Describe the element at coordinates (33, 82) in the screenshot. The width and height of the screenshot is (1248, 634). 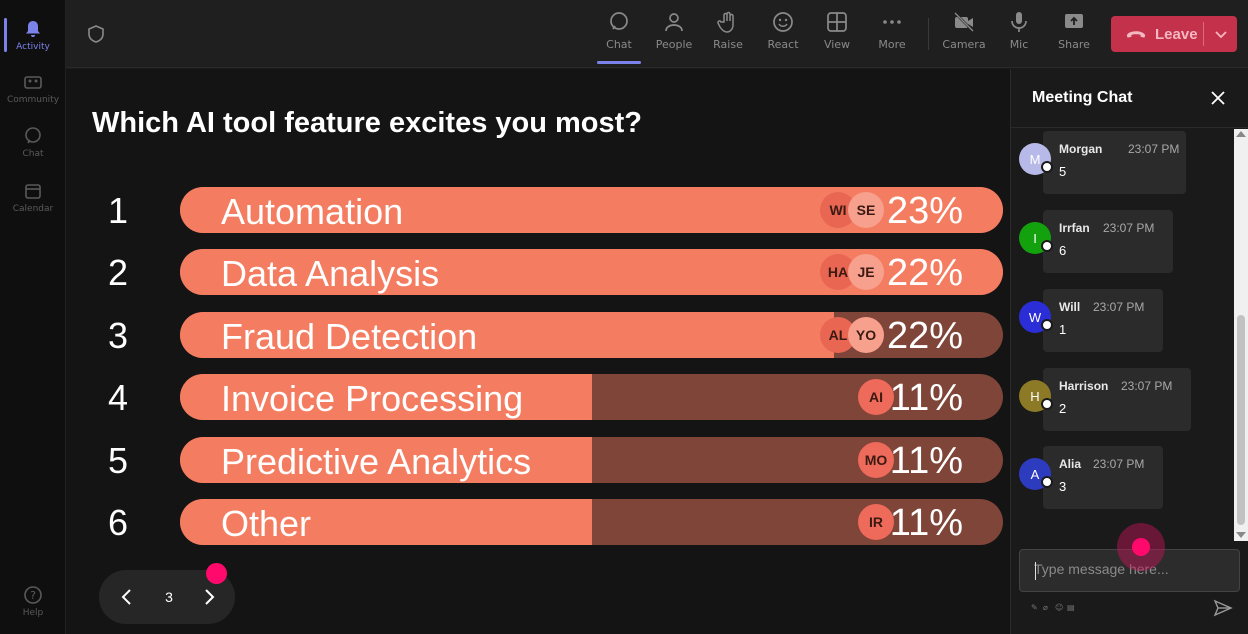
I see `community-icon` at that location.